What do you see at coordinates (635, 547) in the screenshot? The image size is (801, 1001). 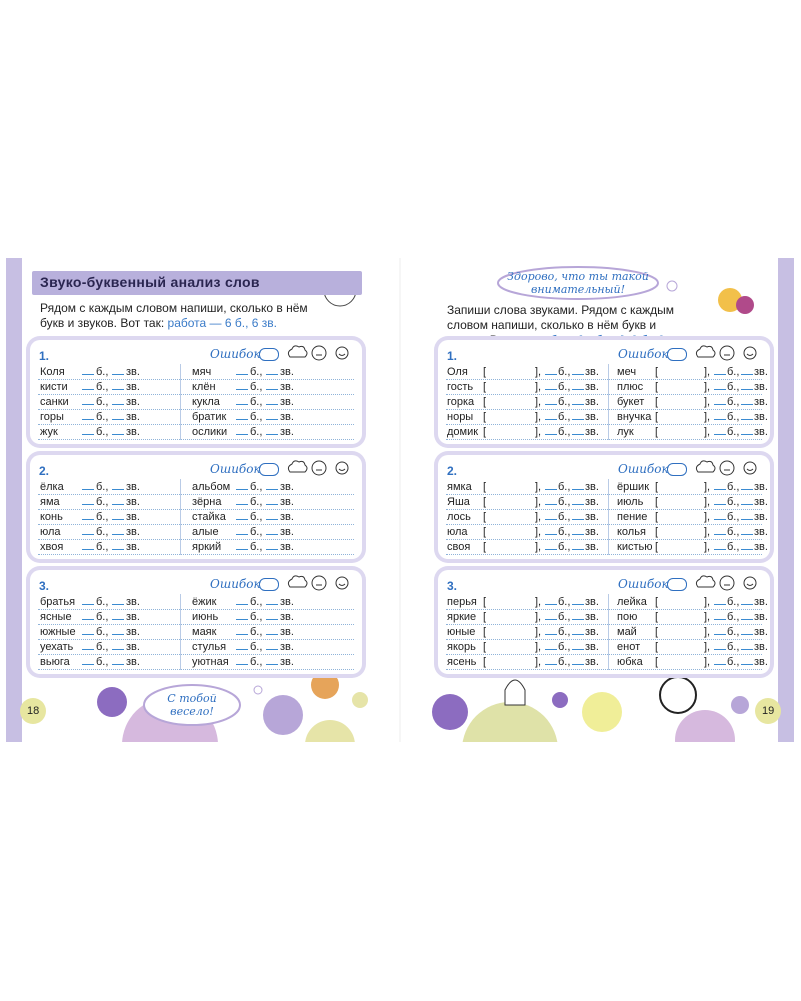 I see `word: кистью` at bounding box center [635, 547].